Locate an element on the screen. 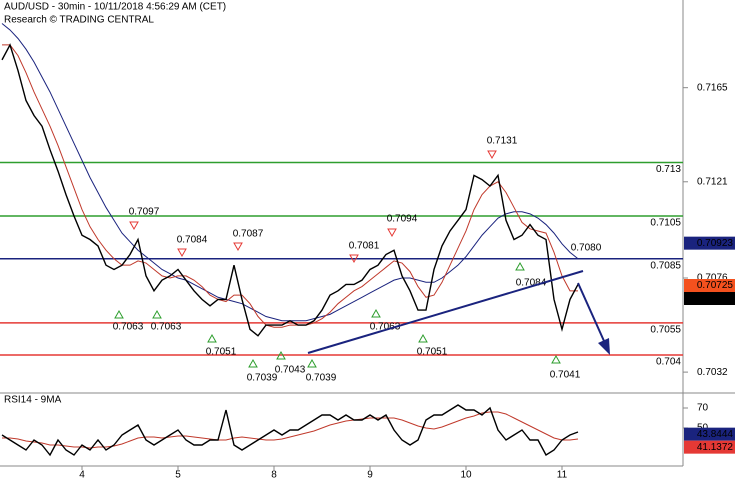 The image size is (735, 480). x-tick-label: 9 is located at coordinates (370, 475).